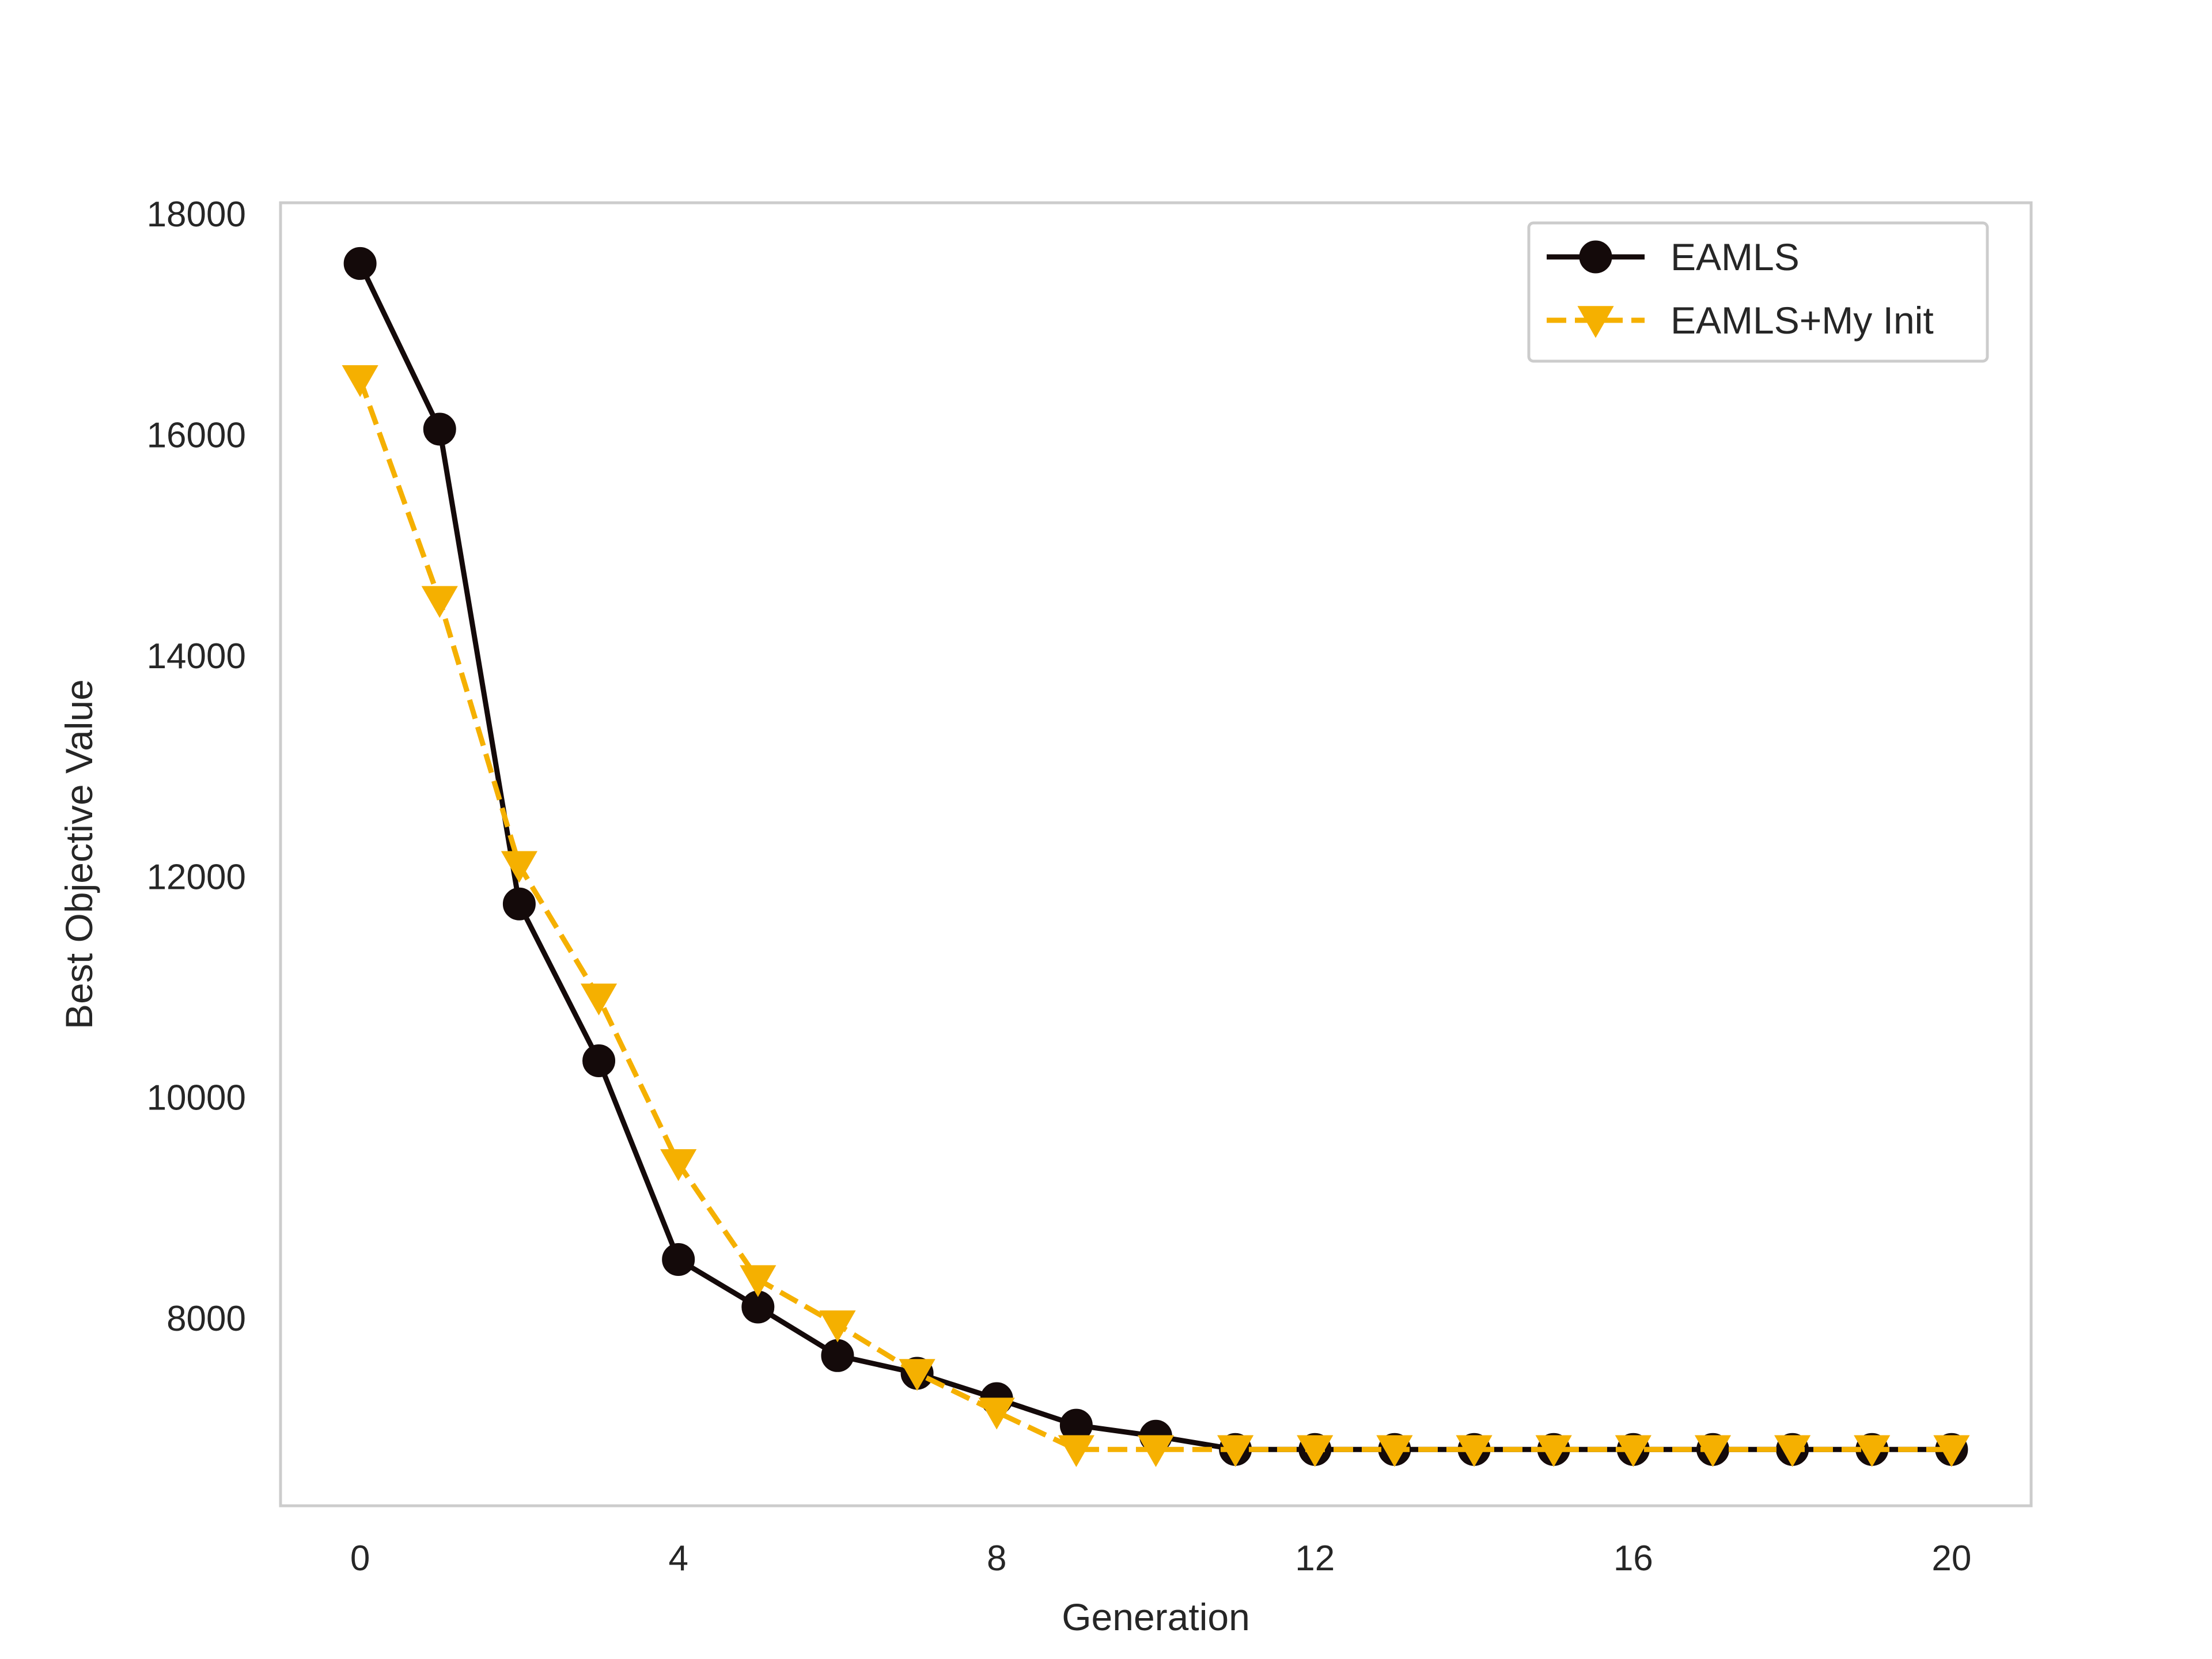 This screenshot has height=1659, width=2212. What do you see at coordinates (196, 436) in the screenshot?
I see `y-tick-label: 16000` at bounding box center [196, 436].